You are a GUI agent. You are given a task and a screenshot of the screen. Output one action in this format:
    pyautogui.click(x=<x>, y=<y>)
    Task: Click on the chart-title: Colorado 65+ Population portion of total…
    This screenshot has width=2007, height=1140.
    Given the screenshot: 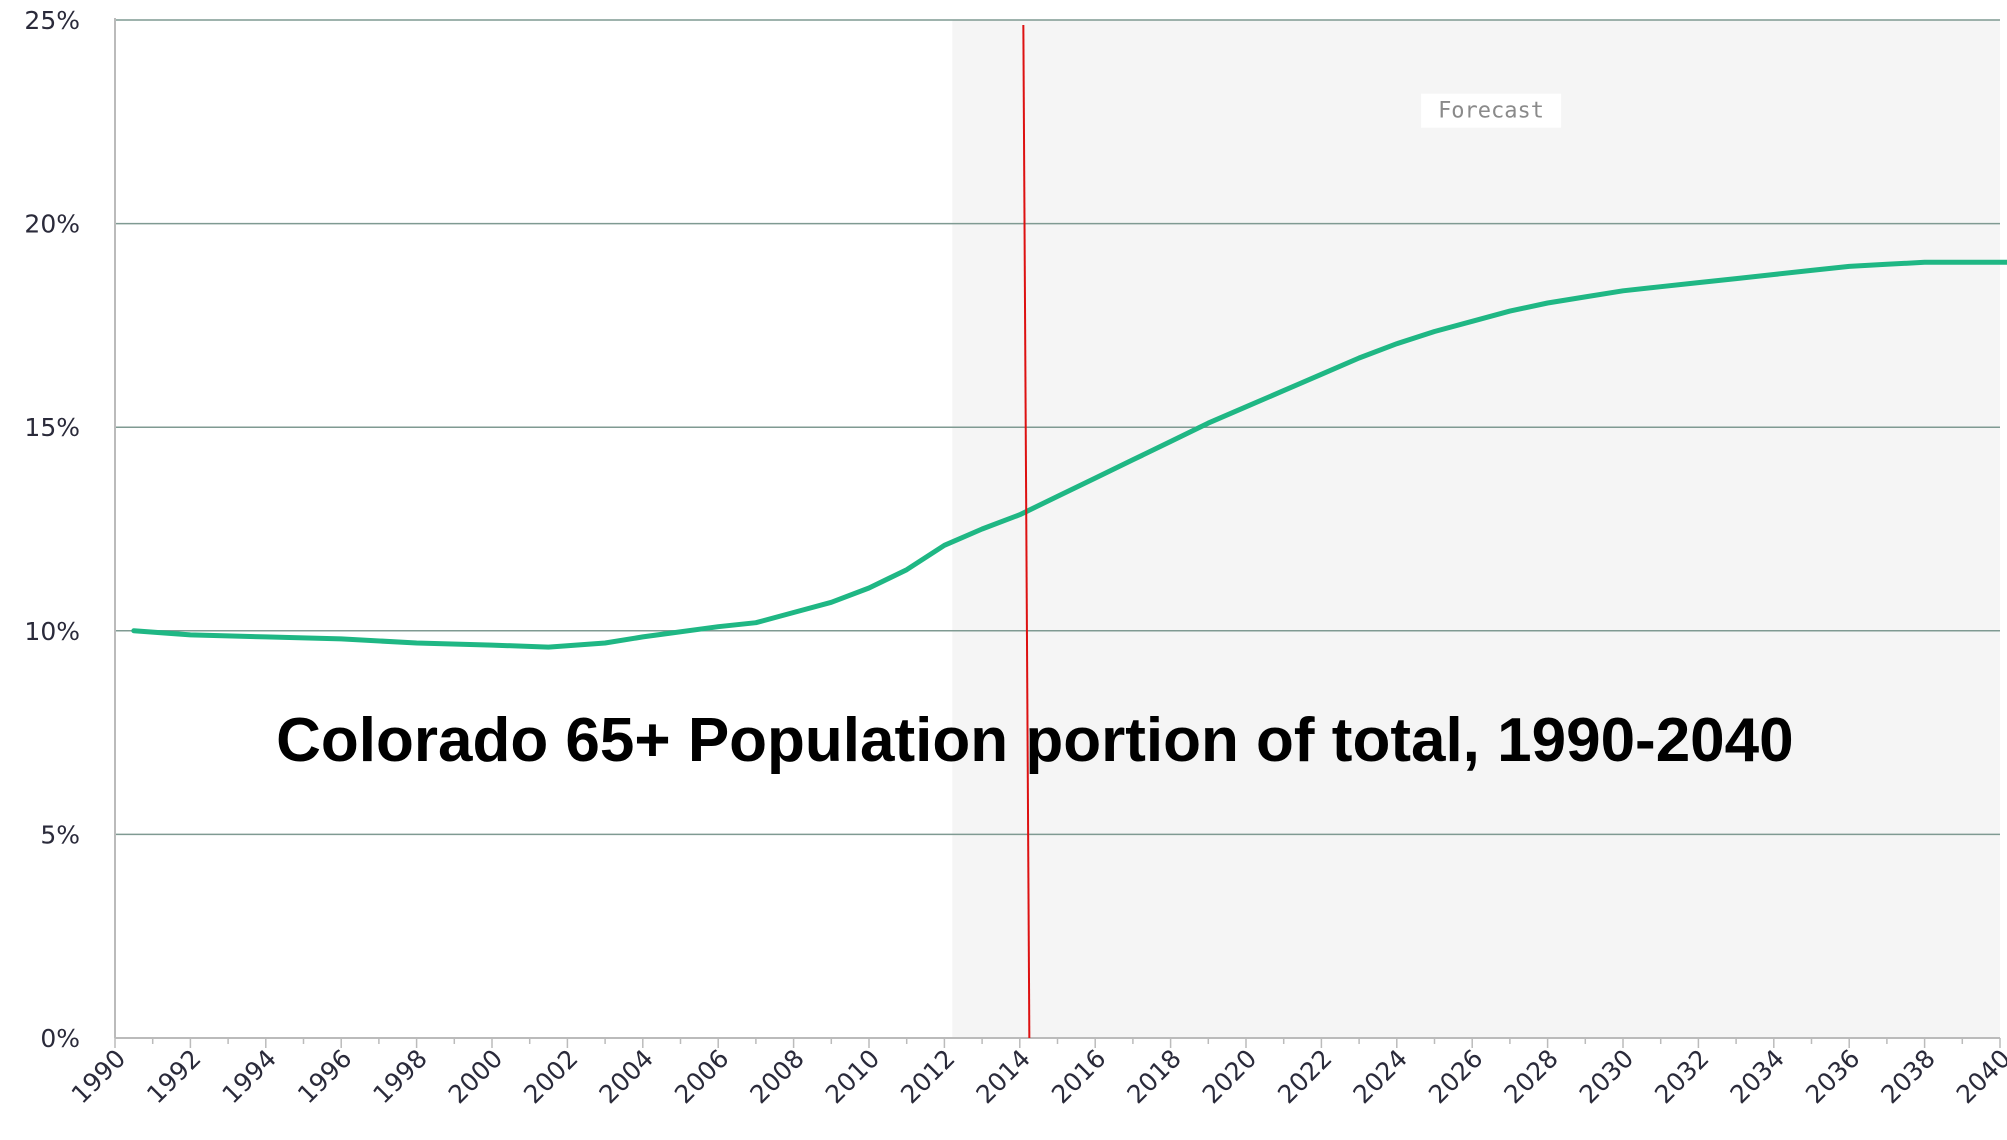 What is the action you would take?
    pyautogui.click(x=1035, y=740)
    